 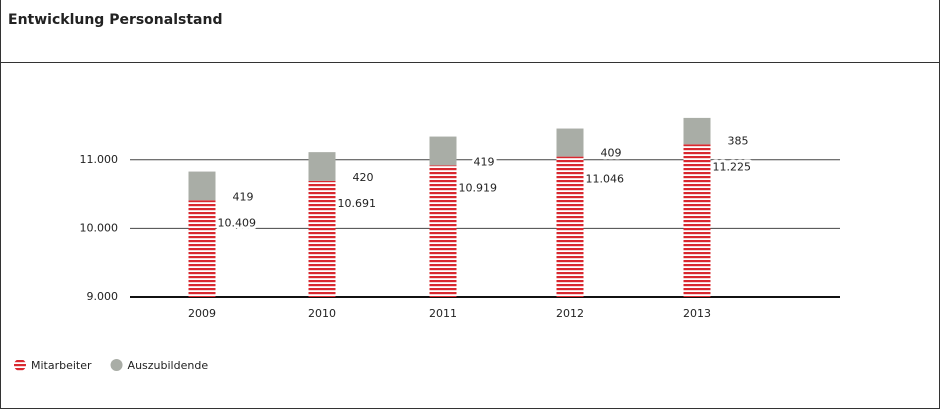 I want to click on data-label: 420, so click(x=363, y=177).